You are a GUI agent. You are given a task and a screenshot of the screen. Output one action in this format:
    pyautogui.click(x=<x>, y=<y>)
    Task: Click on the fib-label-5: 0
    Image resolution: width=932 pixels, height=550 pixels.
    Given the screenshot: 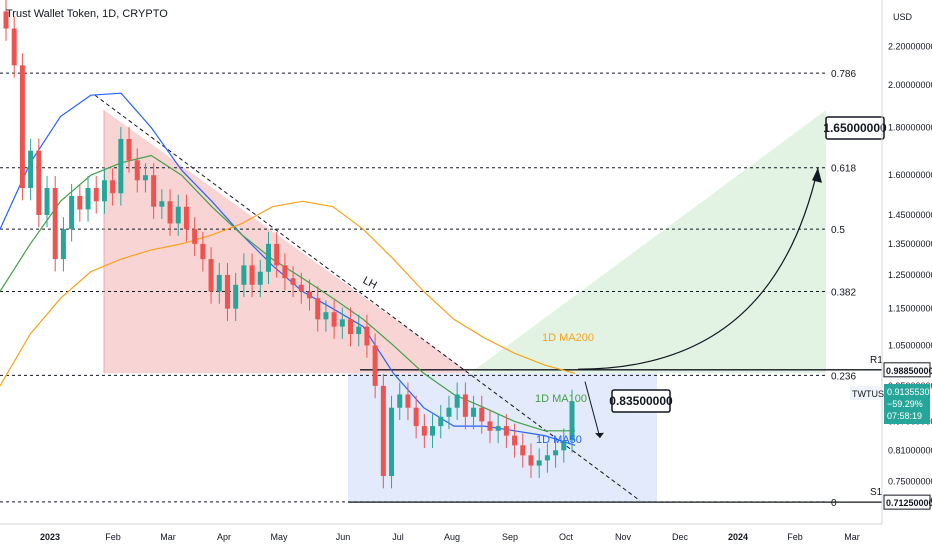 What is the action you would take?
    pyautogui.click(x=834, y=503)
    